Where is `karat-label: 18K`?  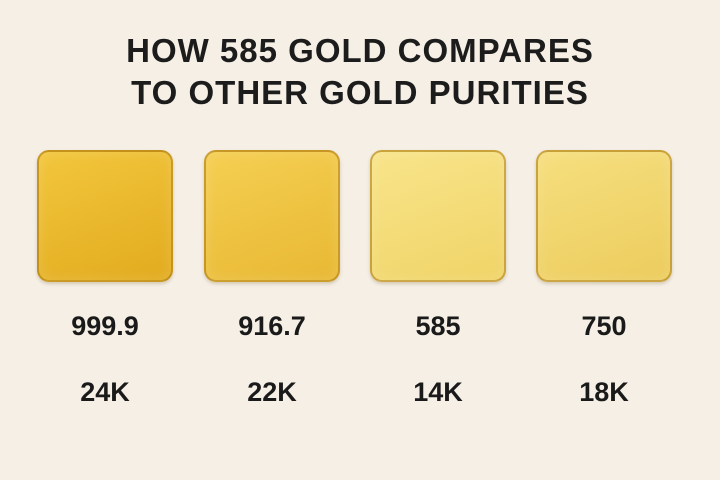
karat-label: 18K is located at coordinates (604, 392).